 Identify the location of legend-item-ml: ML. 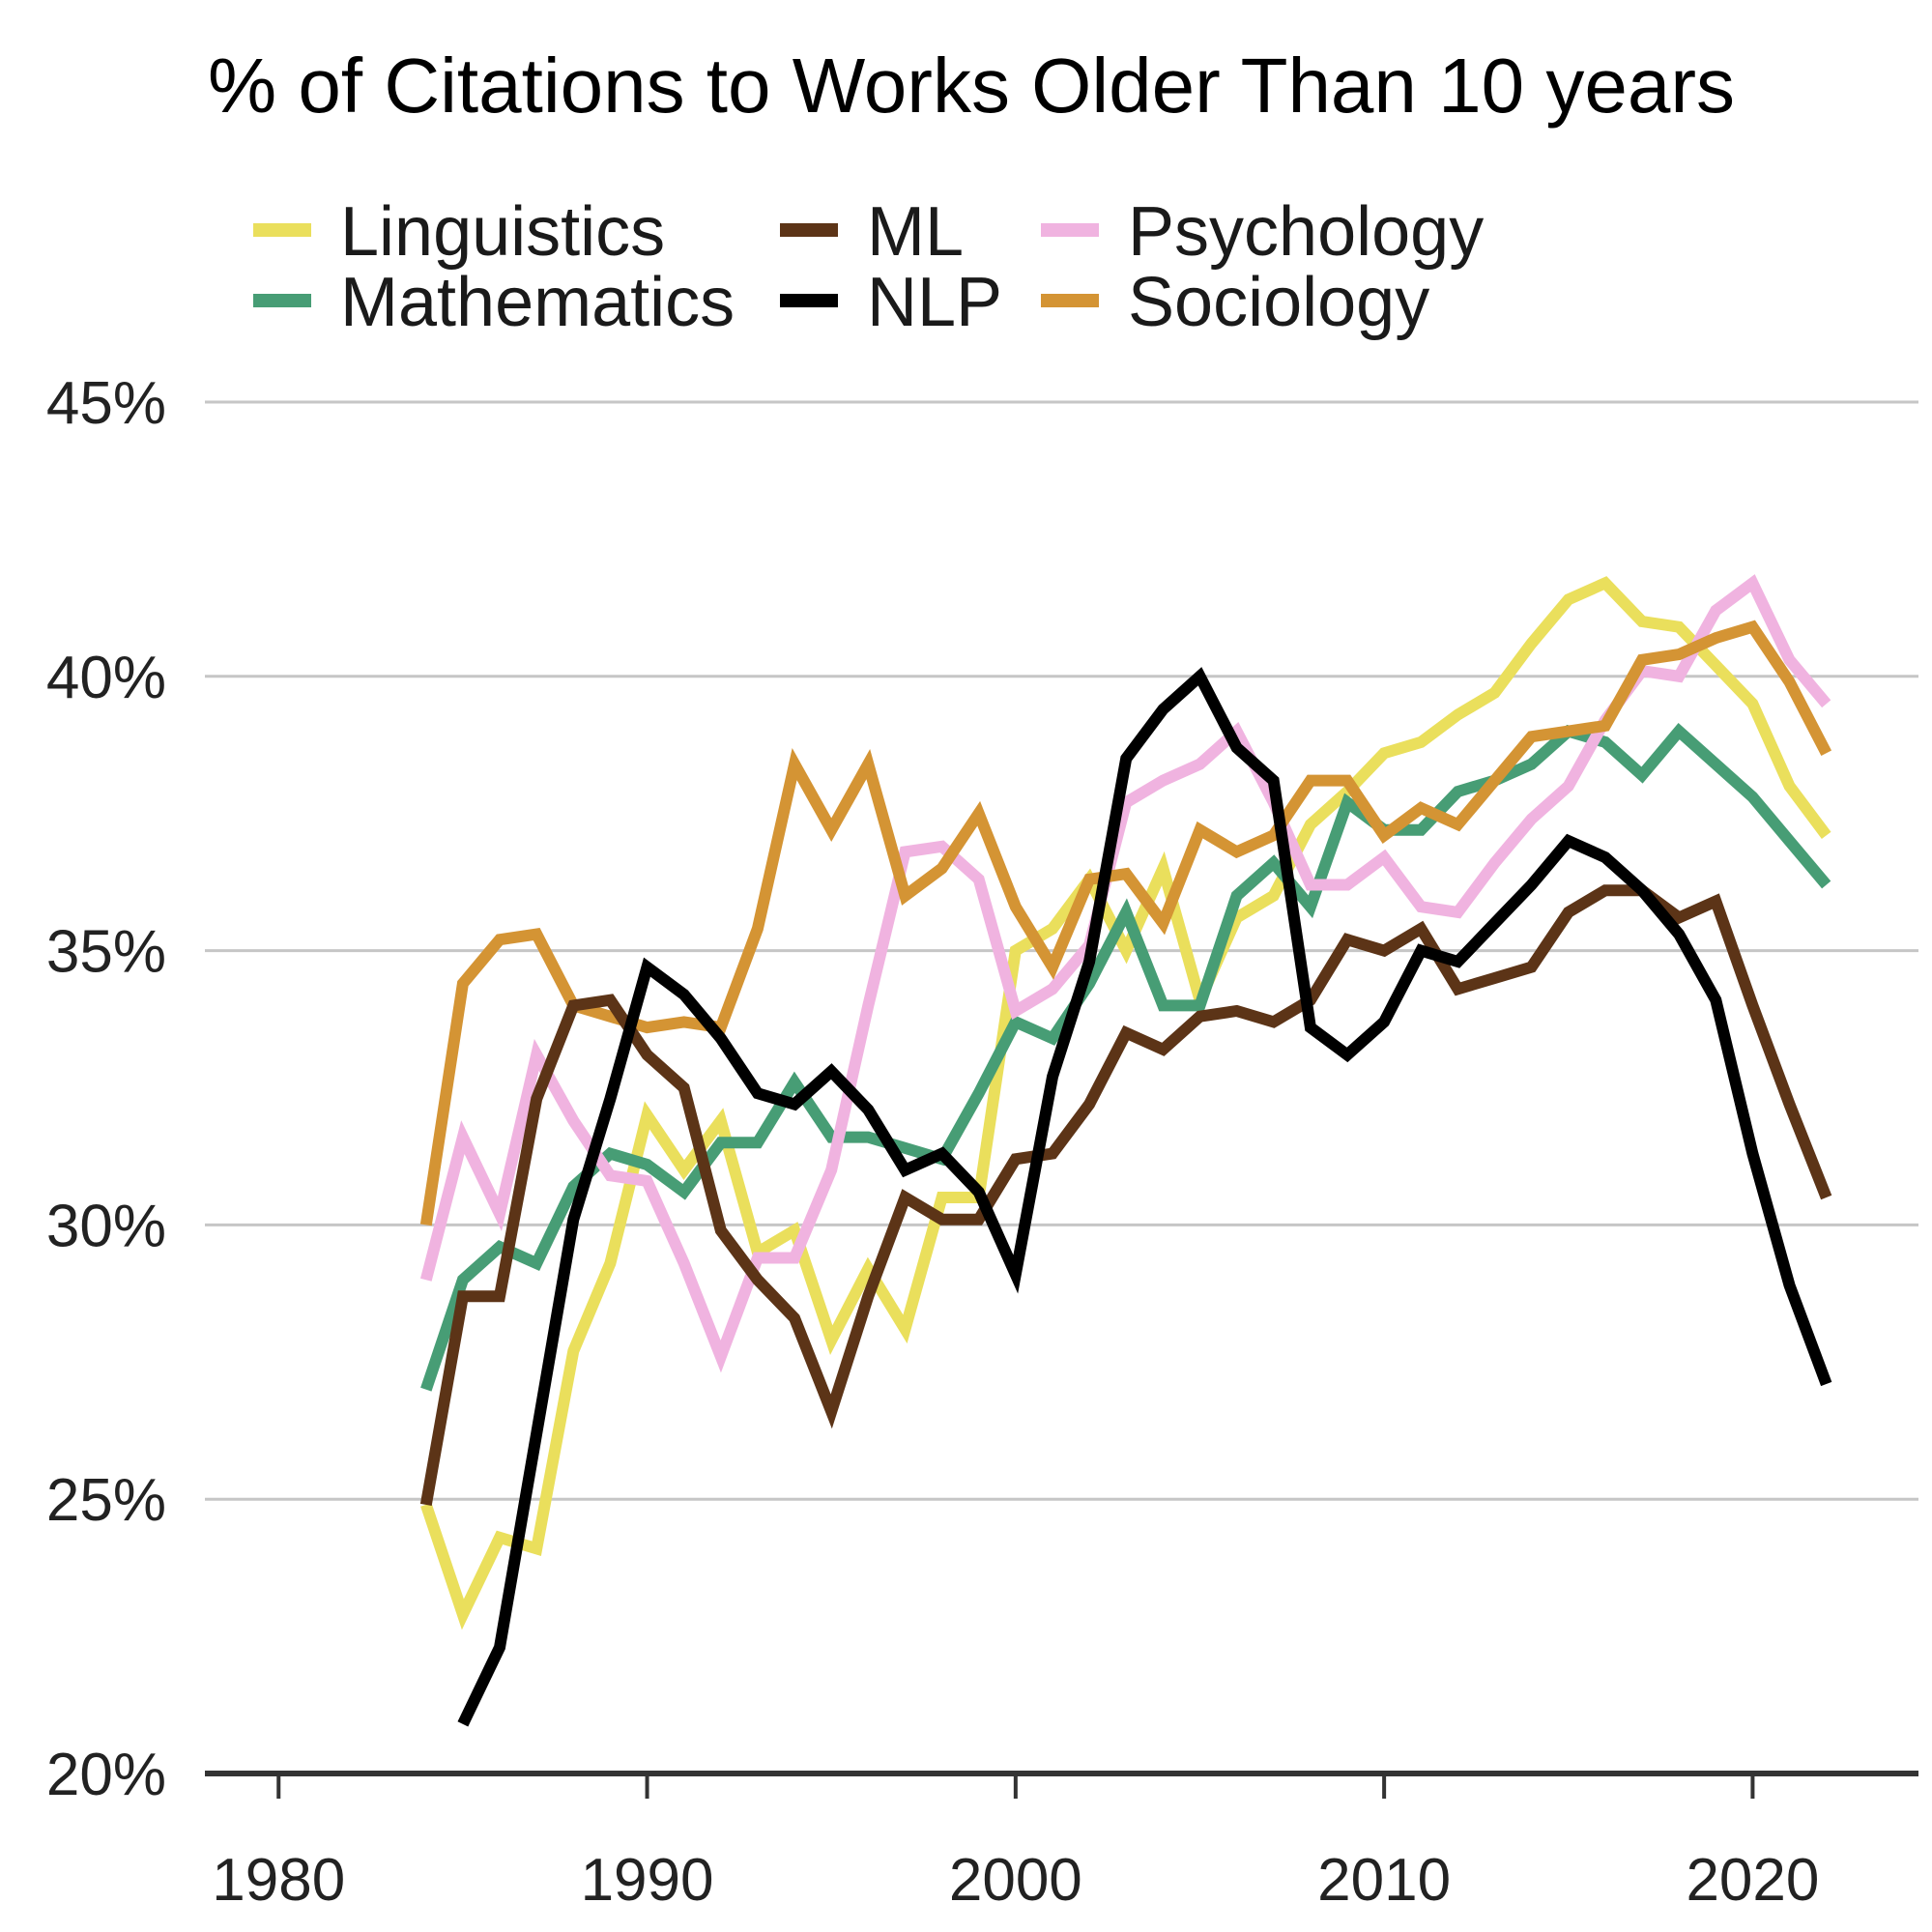
(872, 232).